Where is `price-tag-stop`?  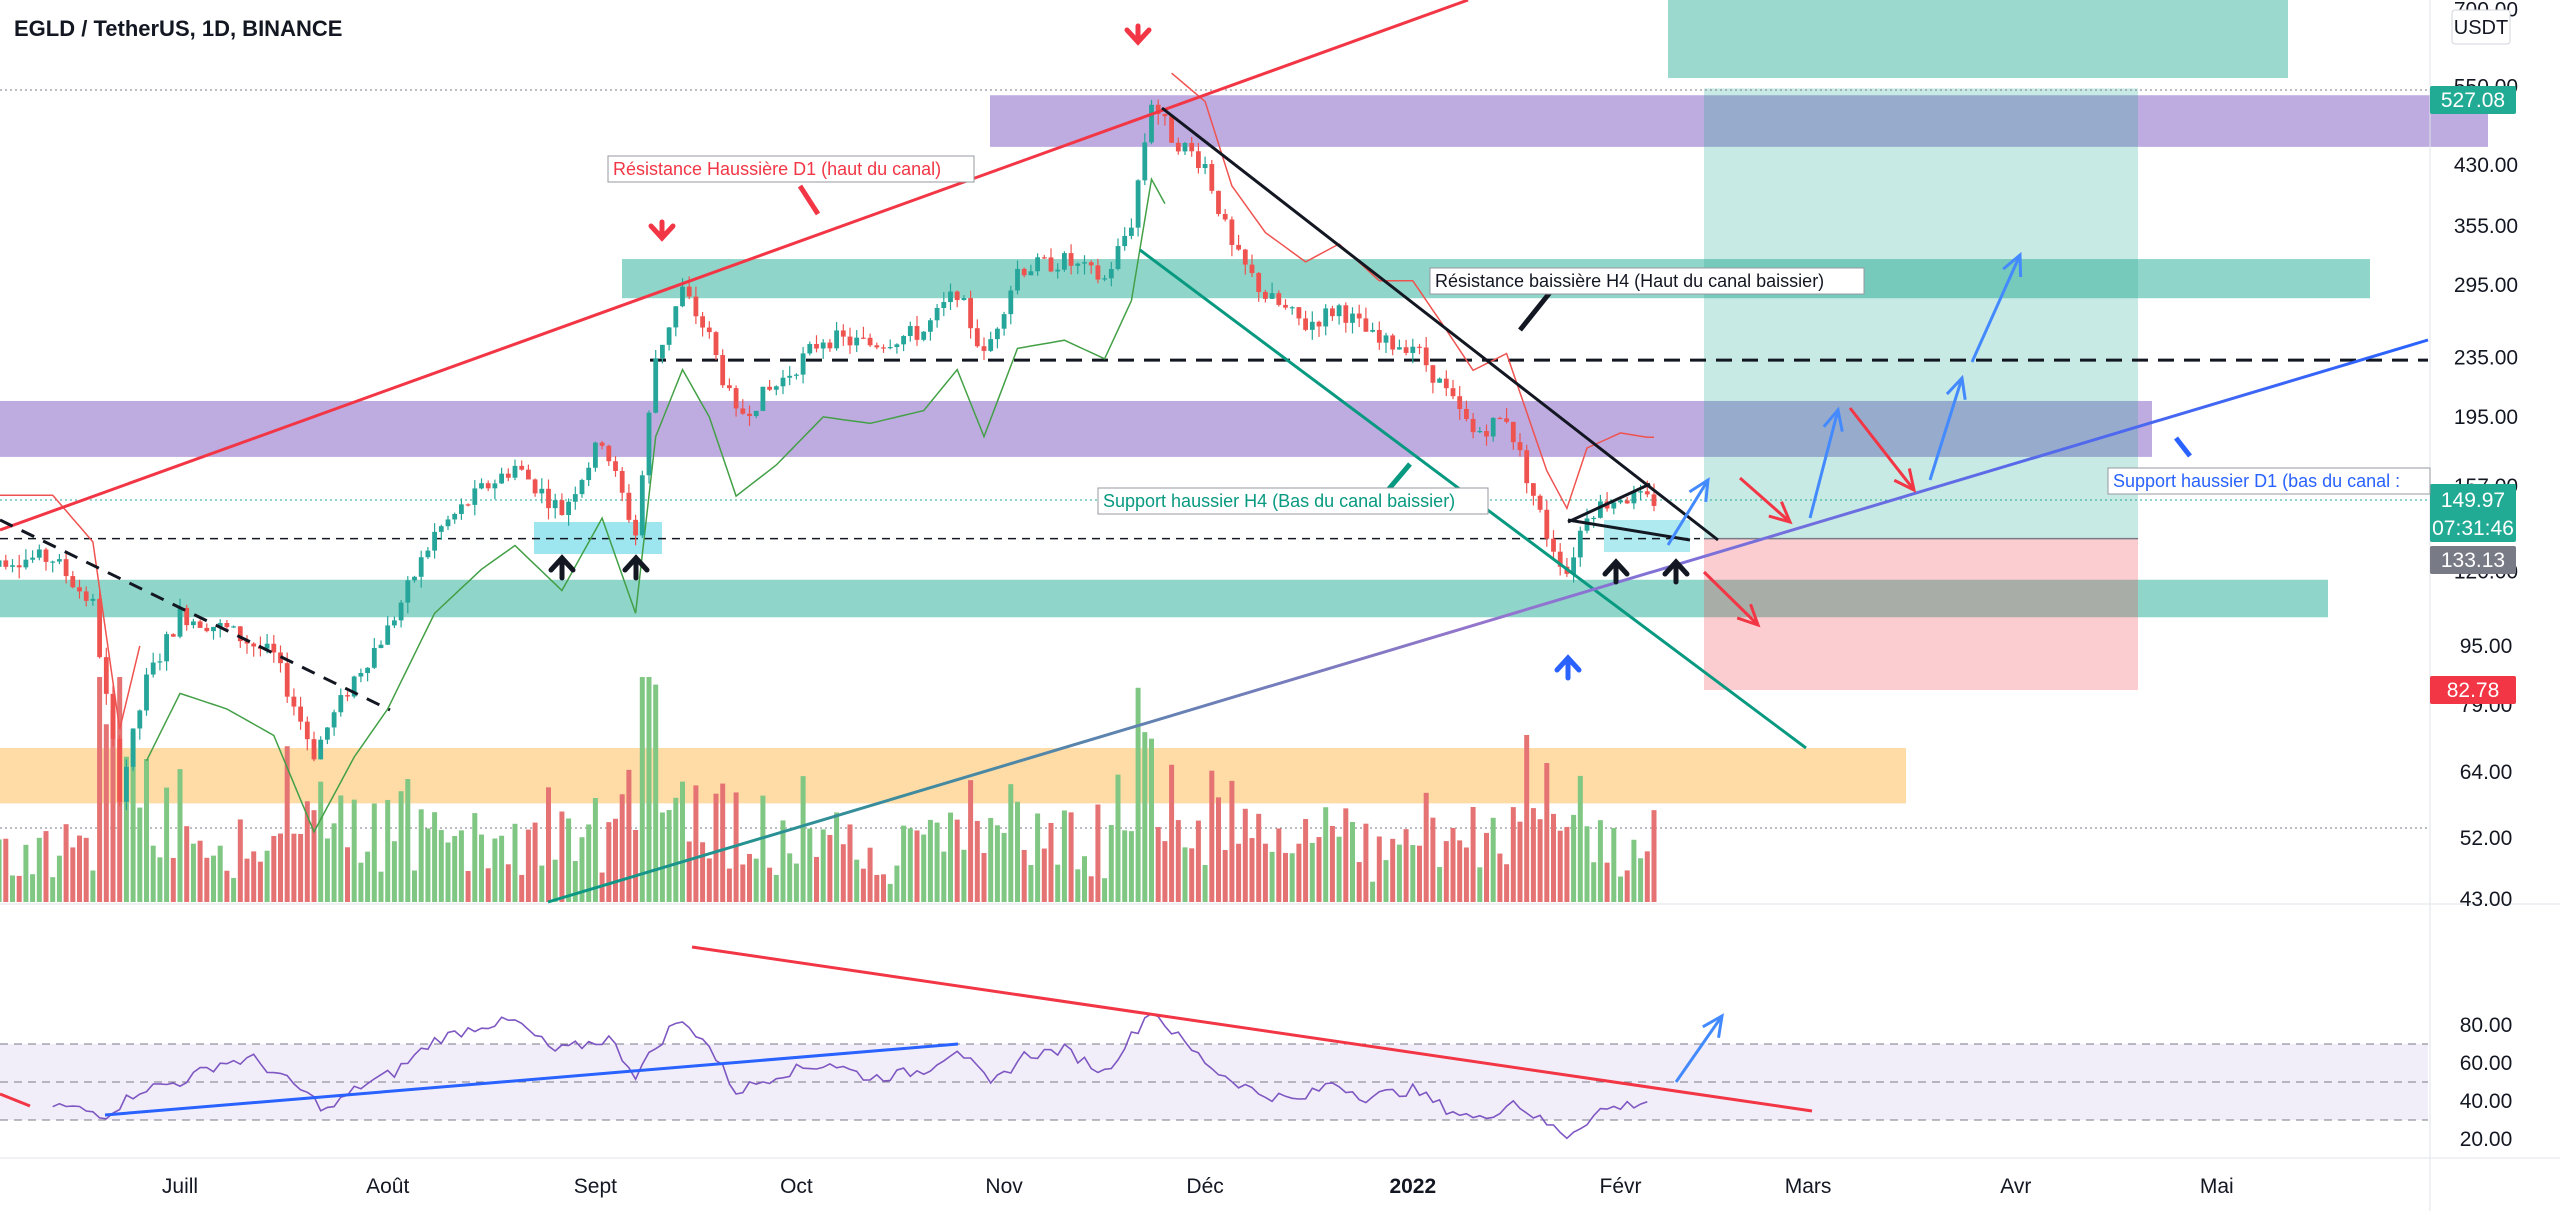 price-tag-stop is located at coordinates (2473, 690).